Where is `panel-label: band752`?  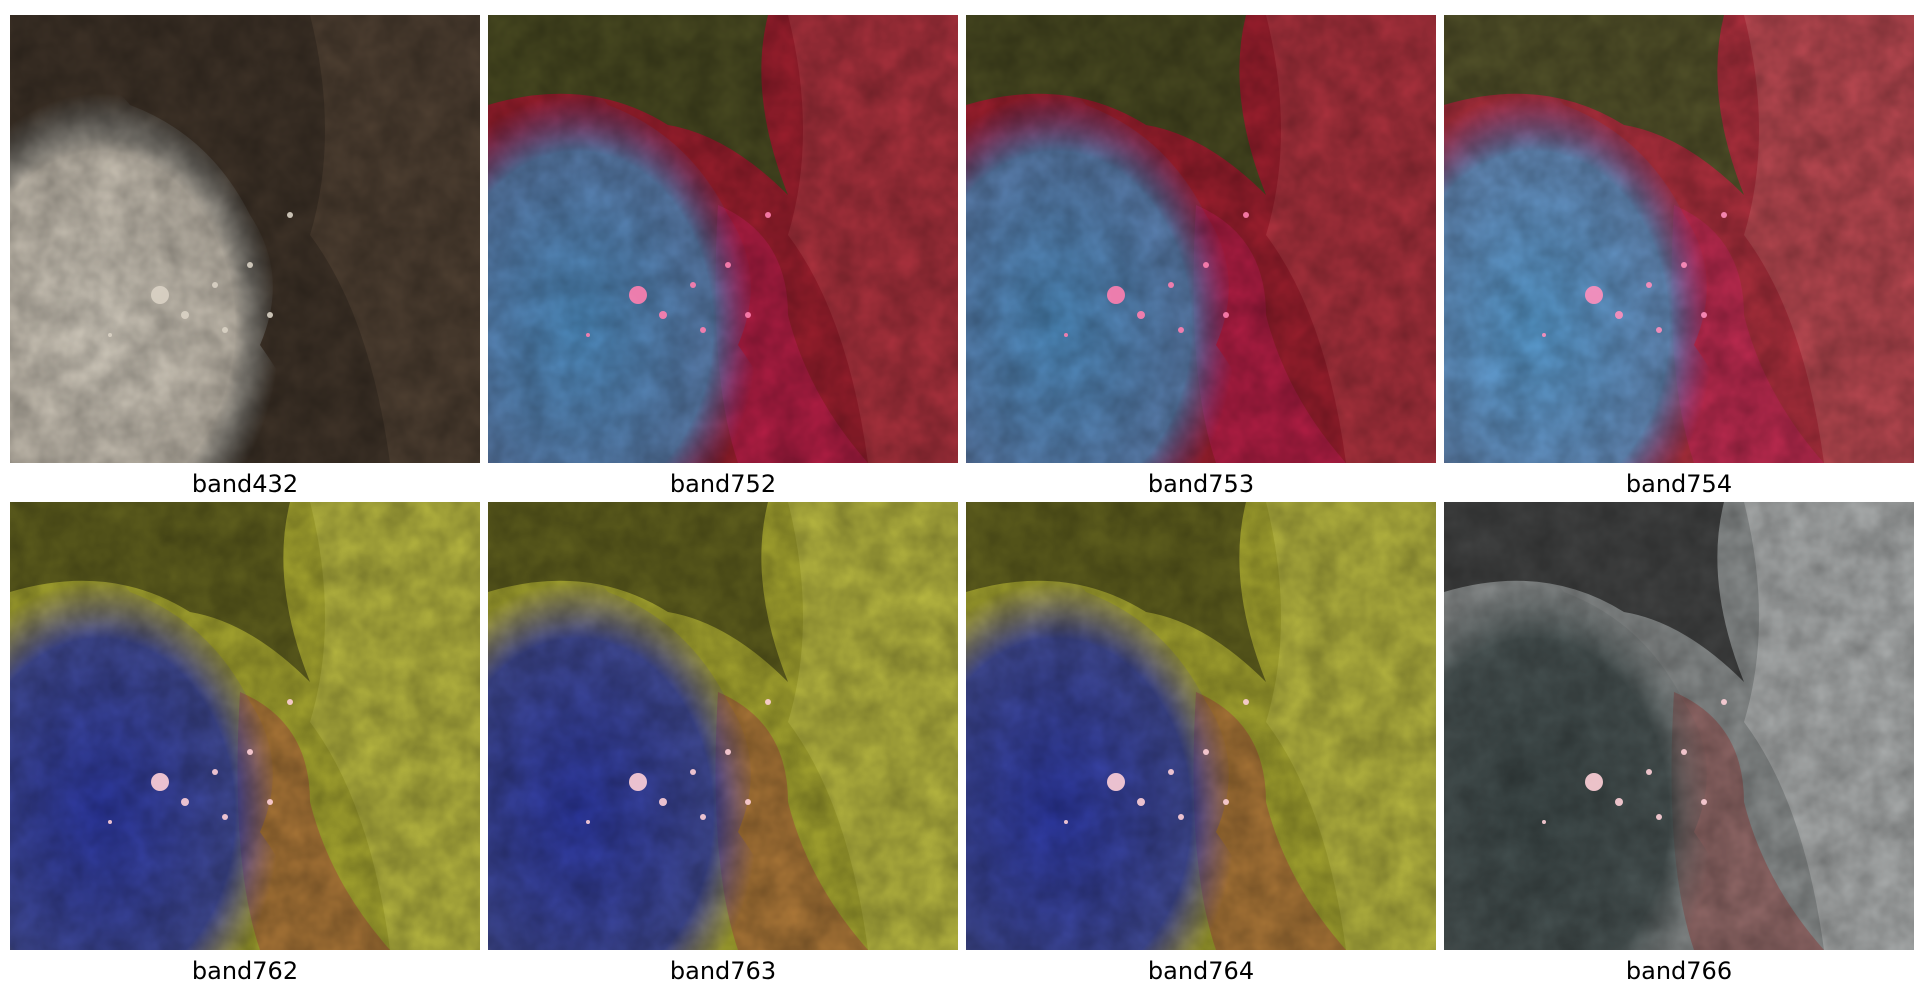 panel-label: band752 is located at coordinates (723, 484).